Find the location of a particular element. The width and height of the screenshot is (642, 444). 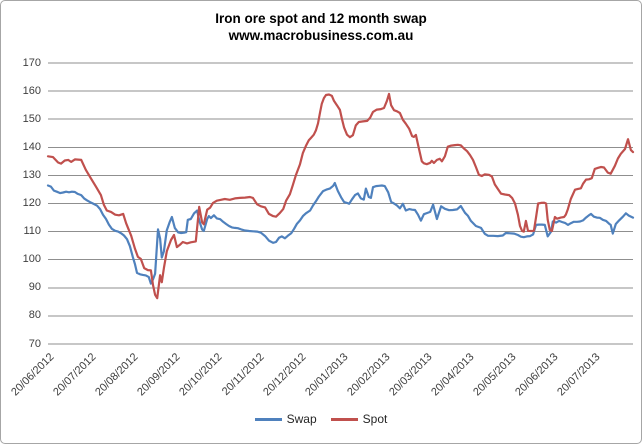

legend: Swap Spot is located at coordinates (321, 419).